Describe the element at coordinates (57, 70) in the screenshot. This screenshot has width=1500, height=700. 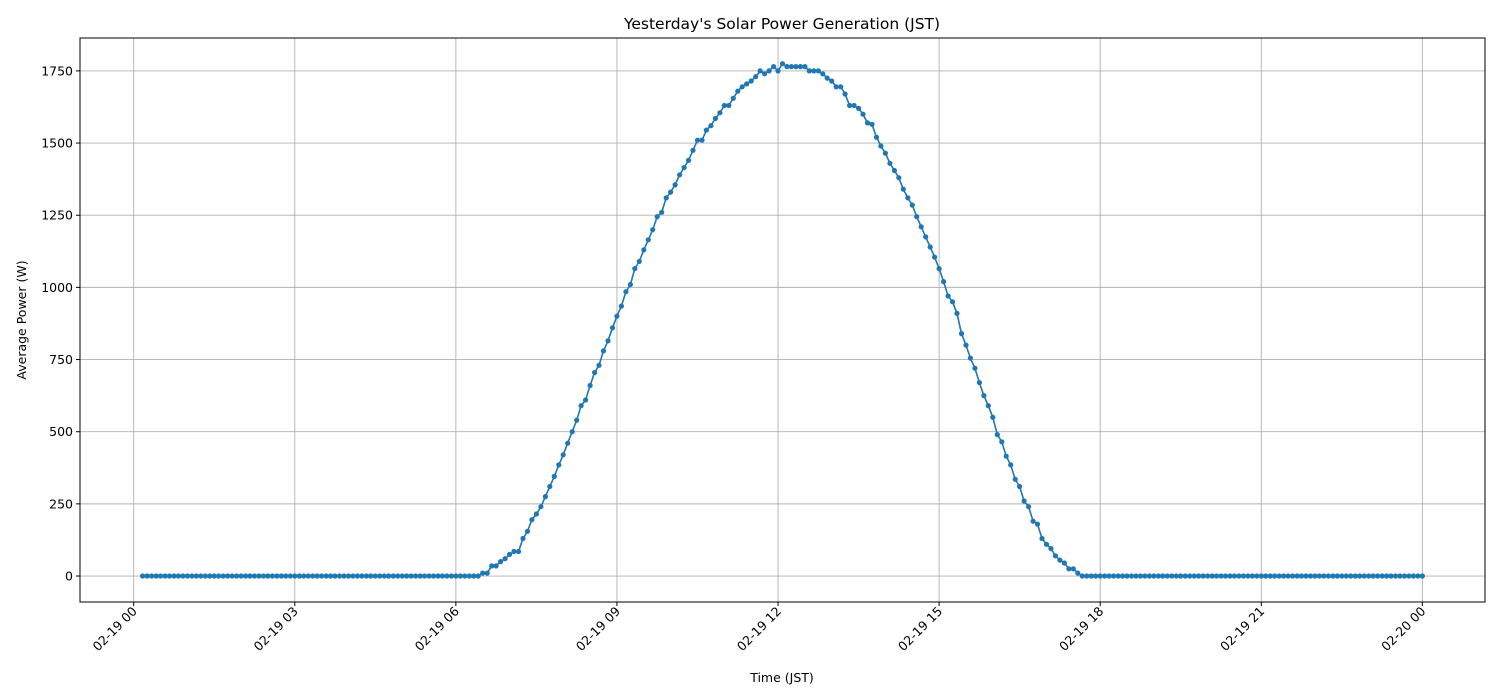
I see `y-tick-label: 1750` at that location.